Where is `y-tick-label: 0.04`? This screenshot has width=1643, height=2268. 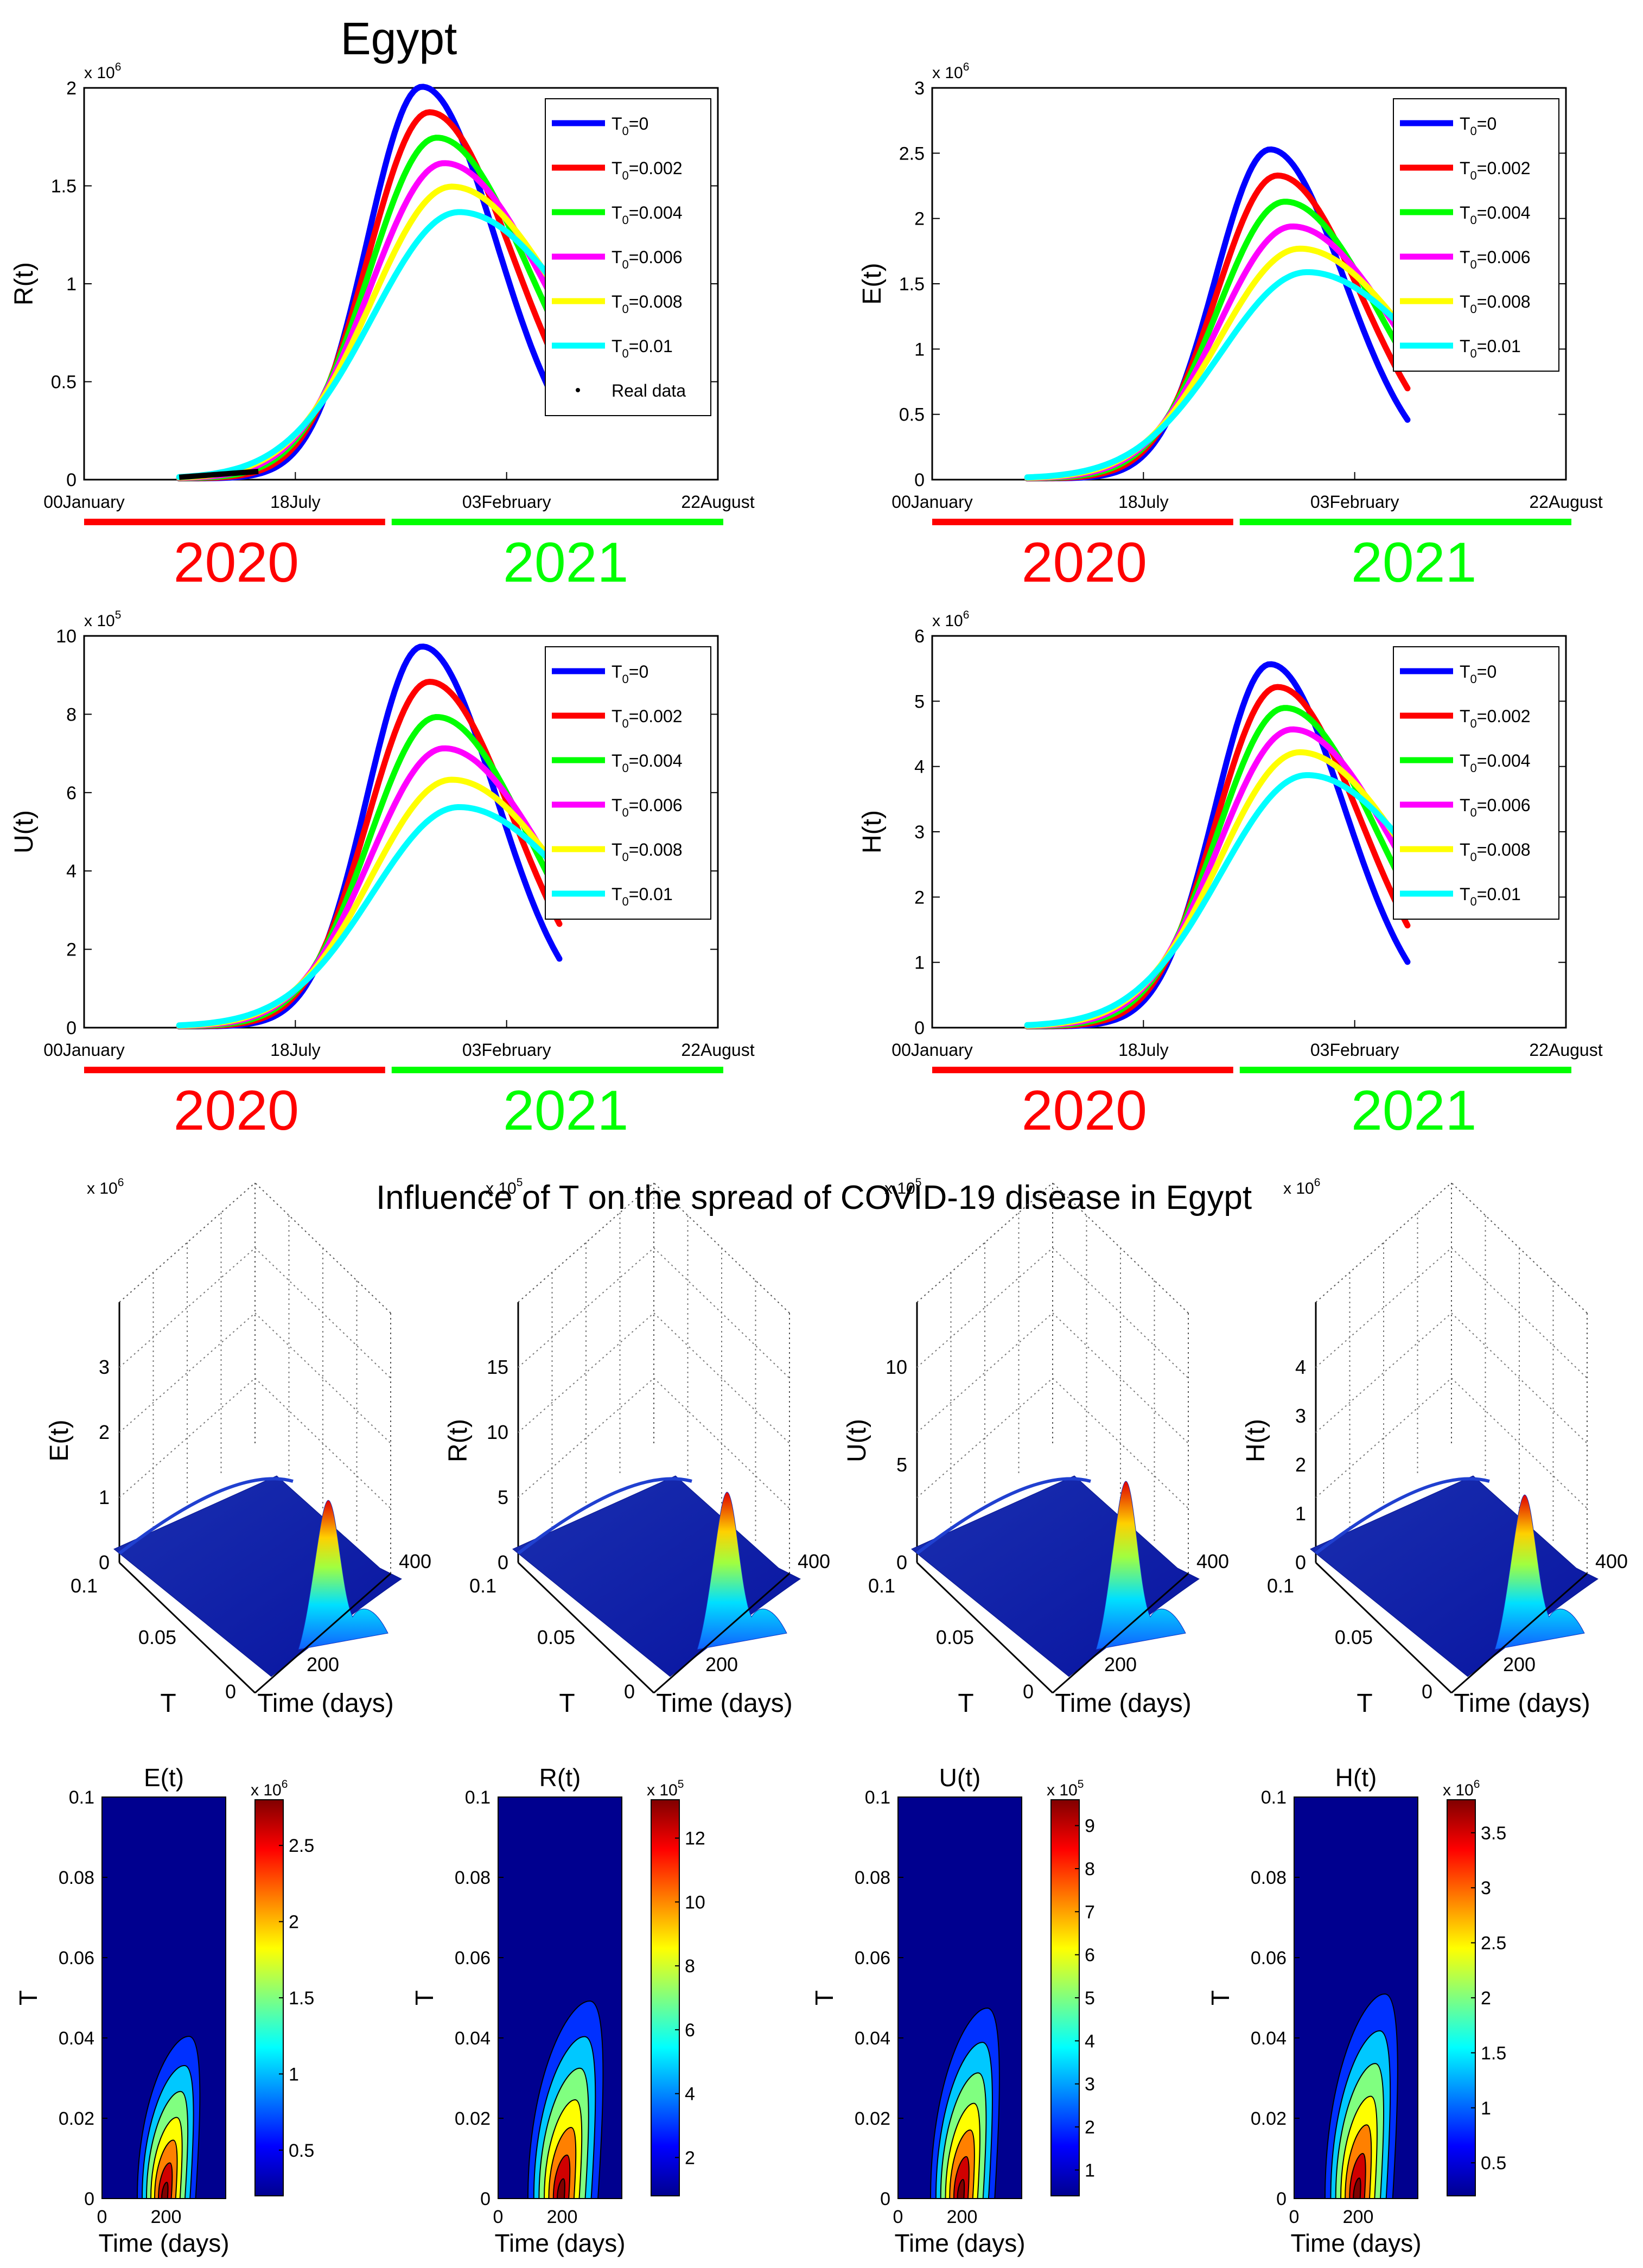
y-tick-label: 0.04 is located at coordinates (473, 2038).